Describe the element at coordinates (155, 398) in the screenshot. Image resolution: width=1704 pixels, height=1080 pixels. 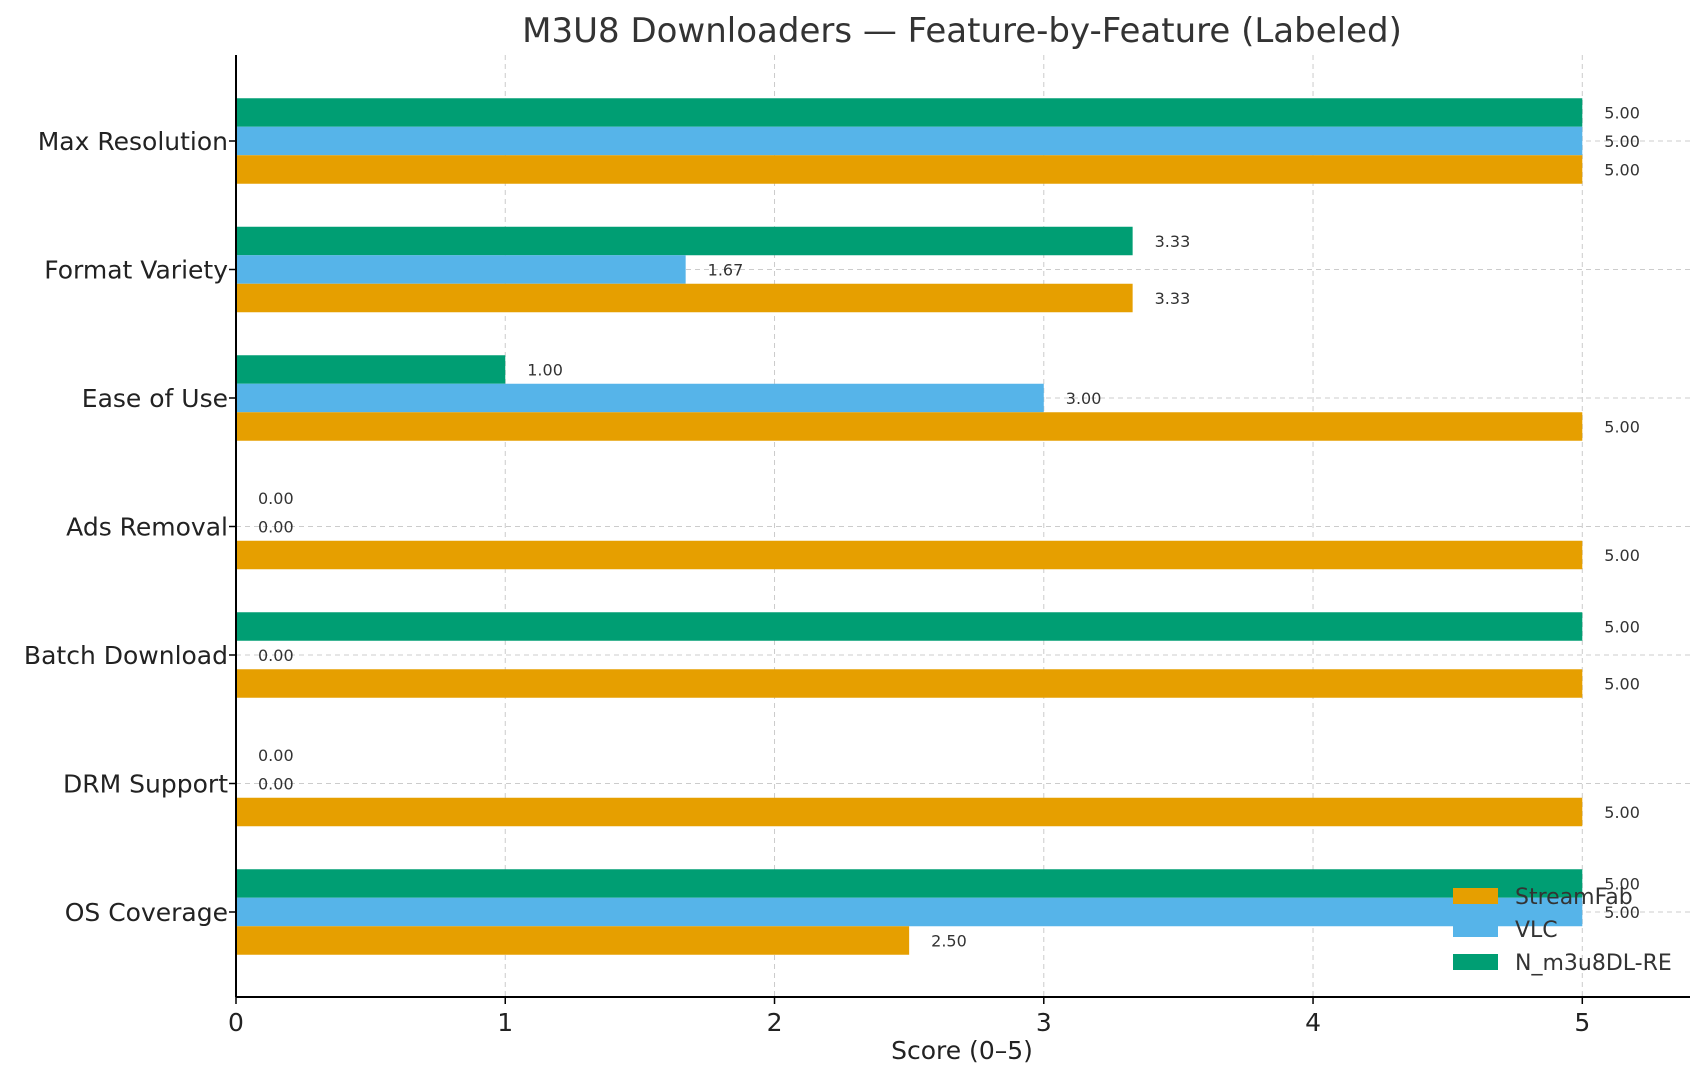
I see `category-label: Ease of Use` at that location.